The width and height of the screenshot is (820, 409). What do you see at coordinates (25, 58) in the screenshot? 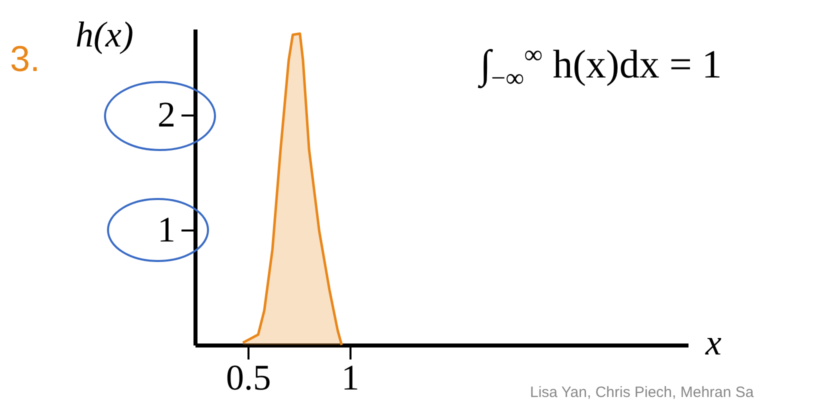
I see `chart-title: 3.` at bounding box center [25, 58].